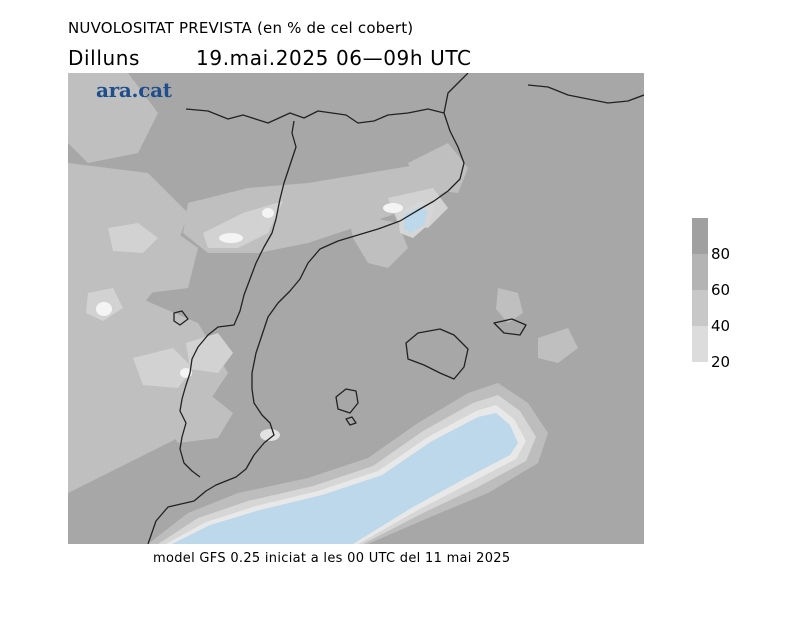  I want to click on legend-tick-20: 20, so click(721, 362).